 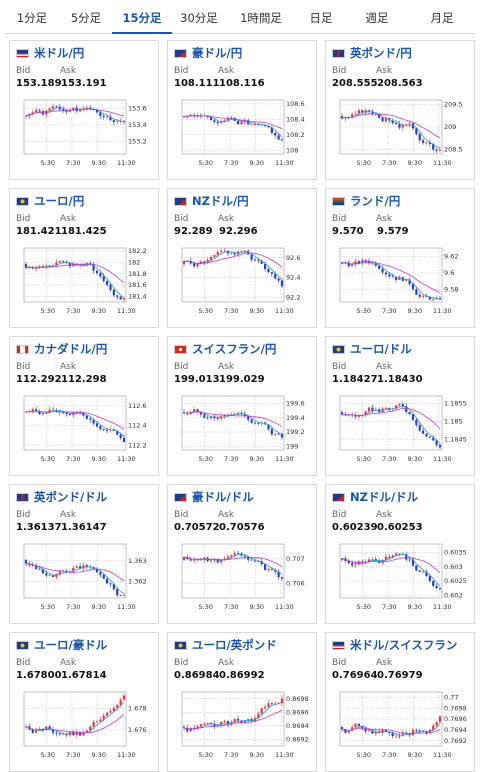 What do you see at coordinates (71, 645) in the screenshot?
I see `pair-name: ユーロ/豪ドル` at bounding box center [71, 645].